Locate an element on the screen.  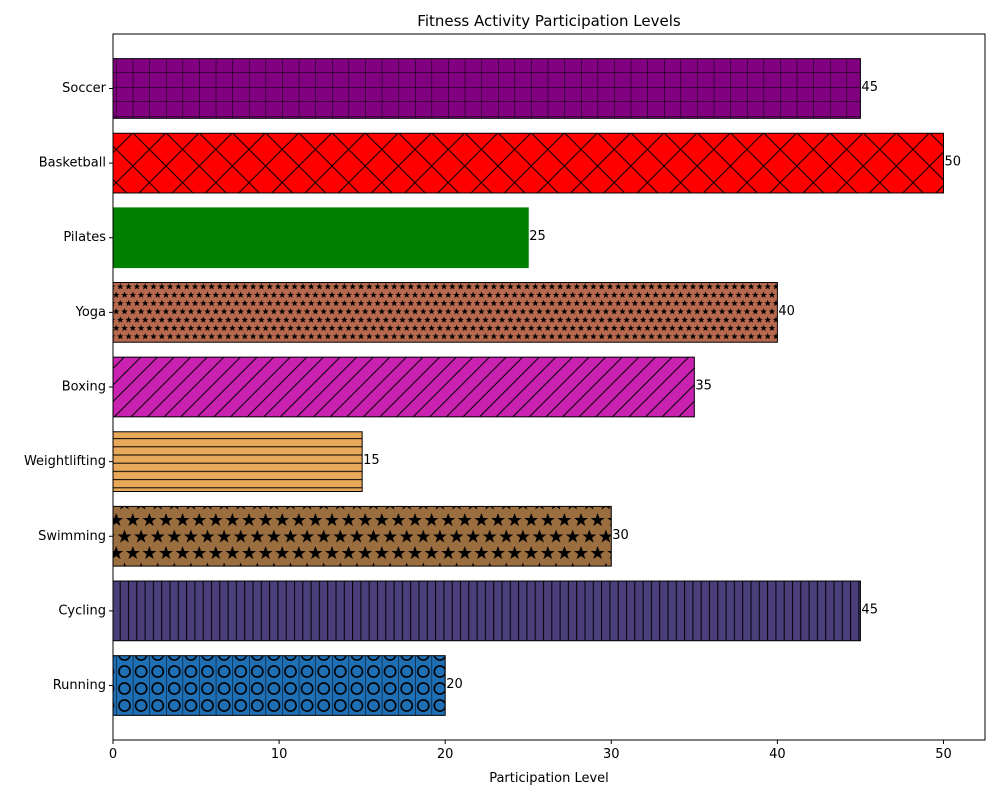
y-tick-label-boxing: Boxing is located at coordinates (84, 387).